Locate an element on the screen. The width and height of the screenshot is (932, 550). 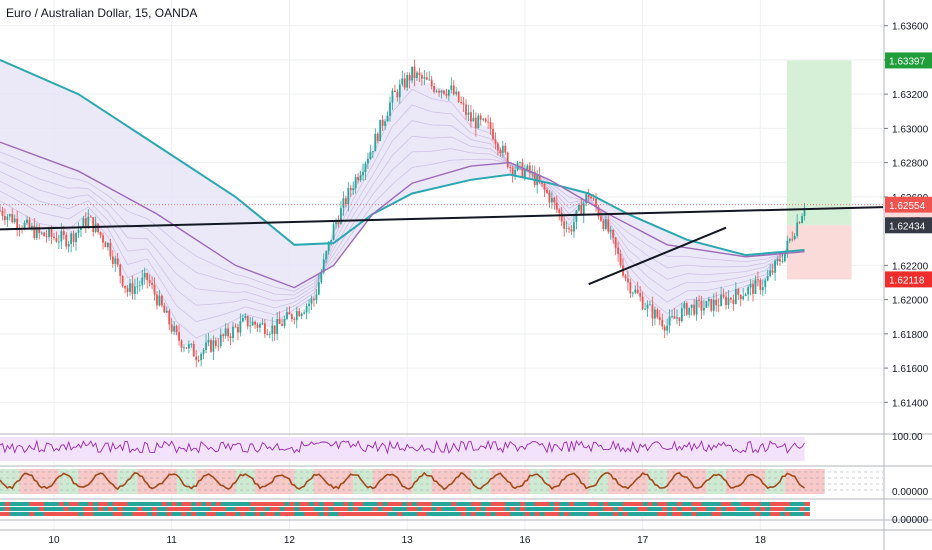
price-tick-label: 1.62800 is located at coordinates (910, 164).